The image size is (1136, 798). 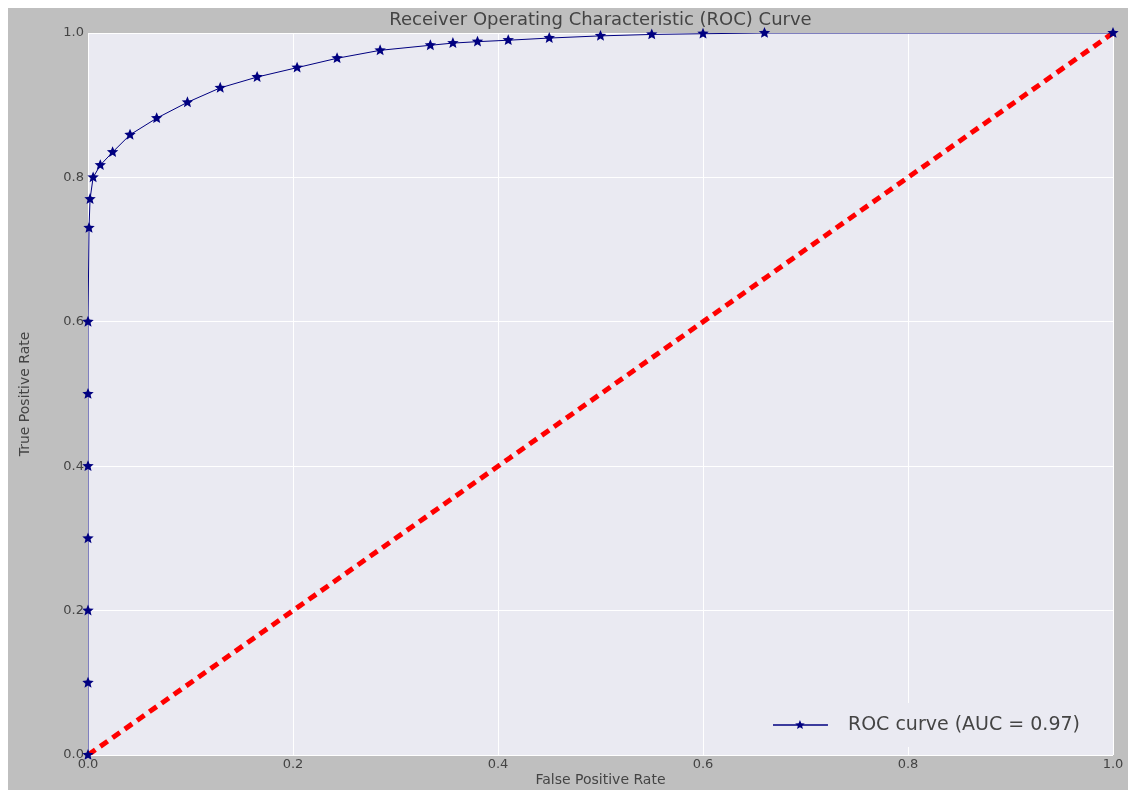 I want to click on x-tick-label: 0.6, so click(x=703, y=764).